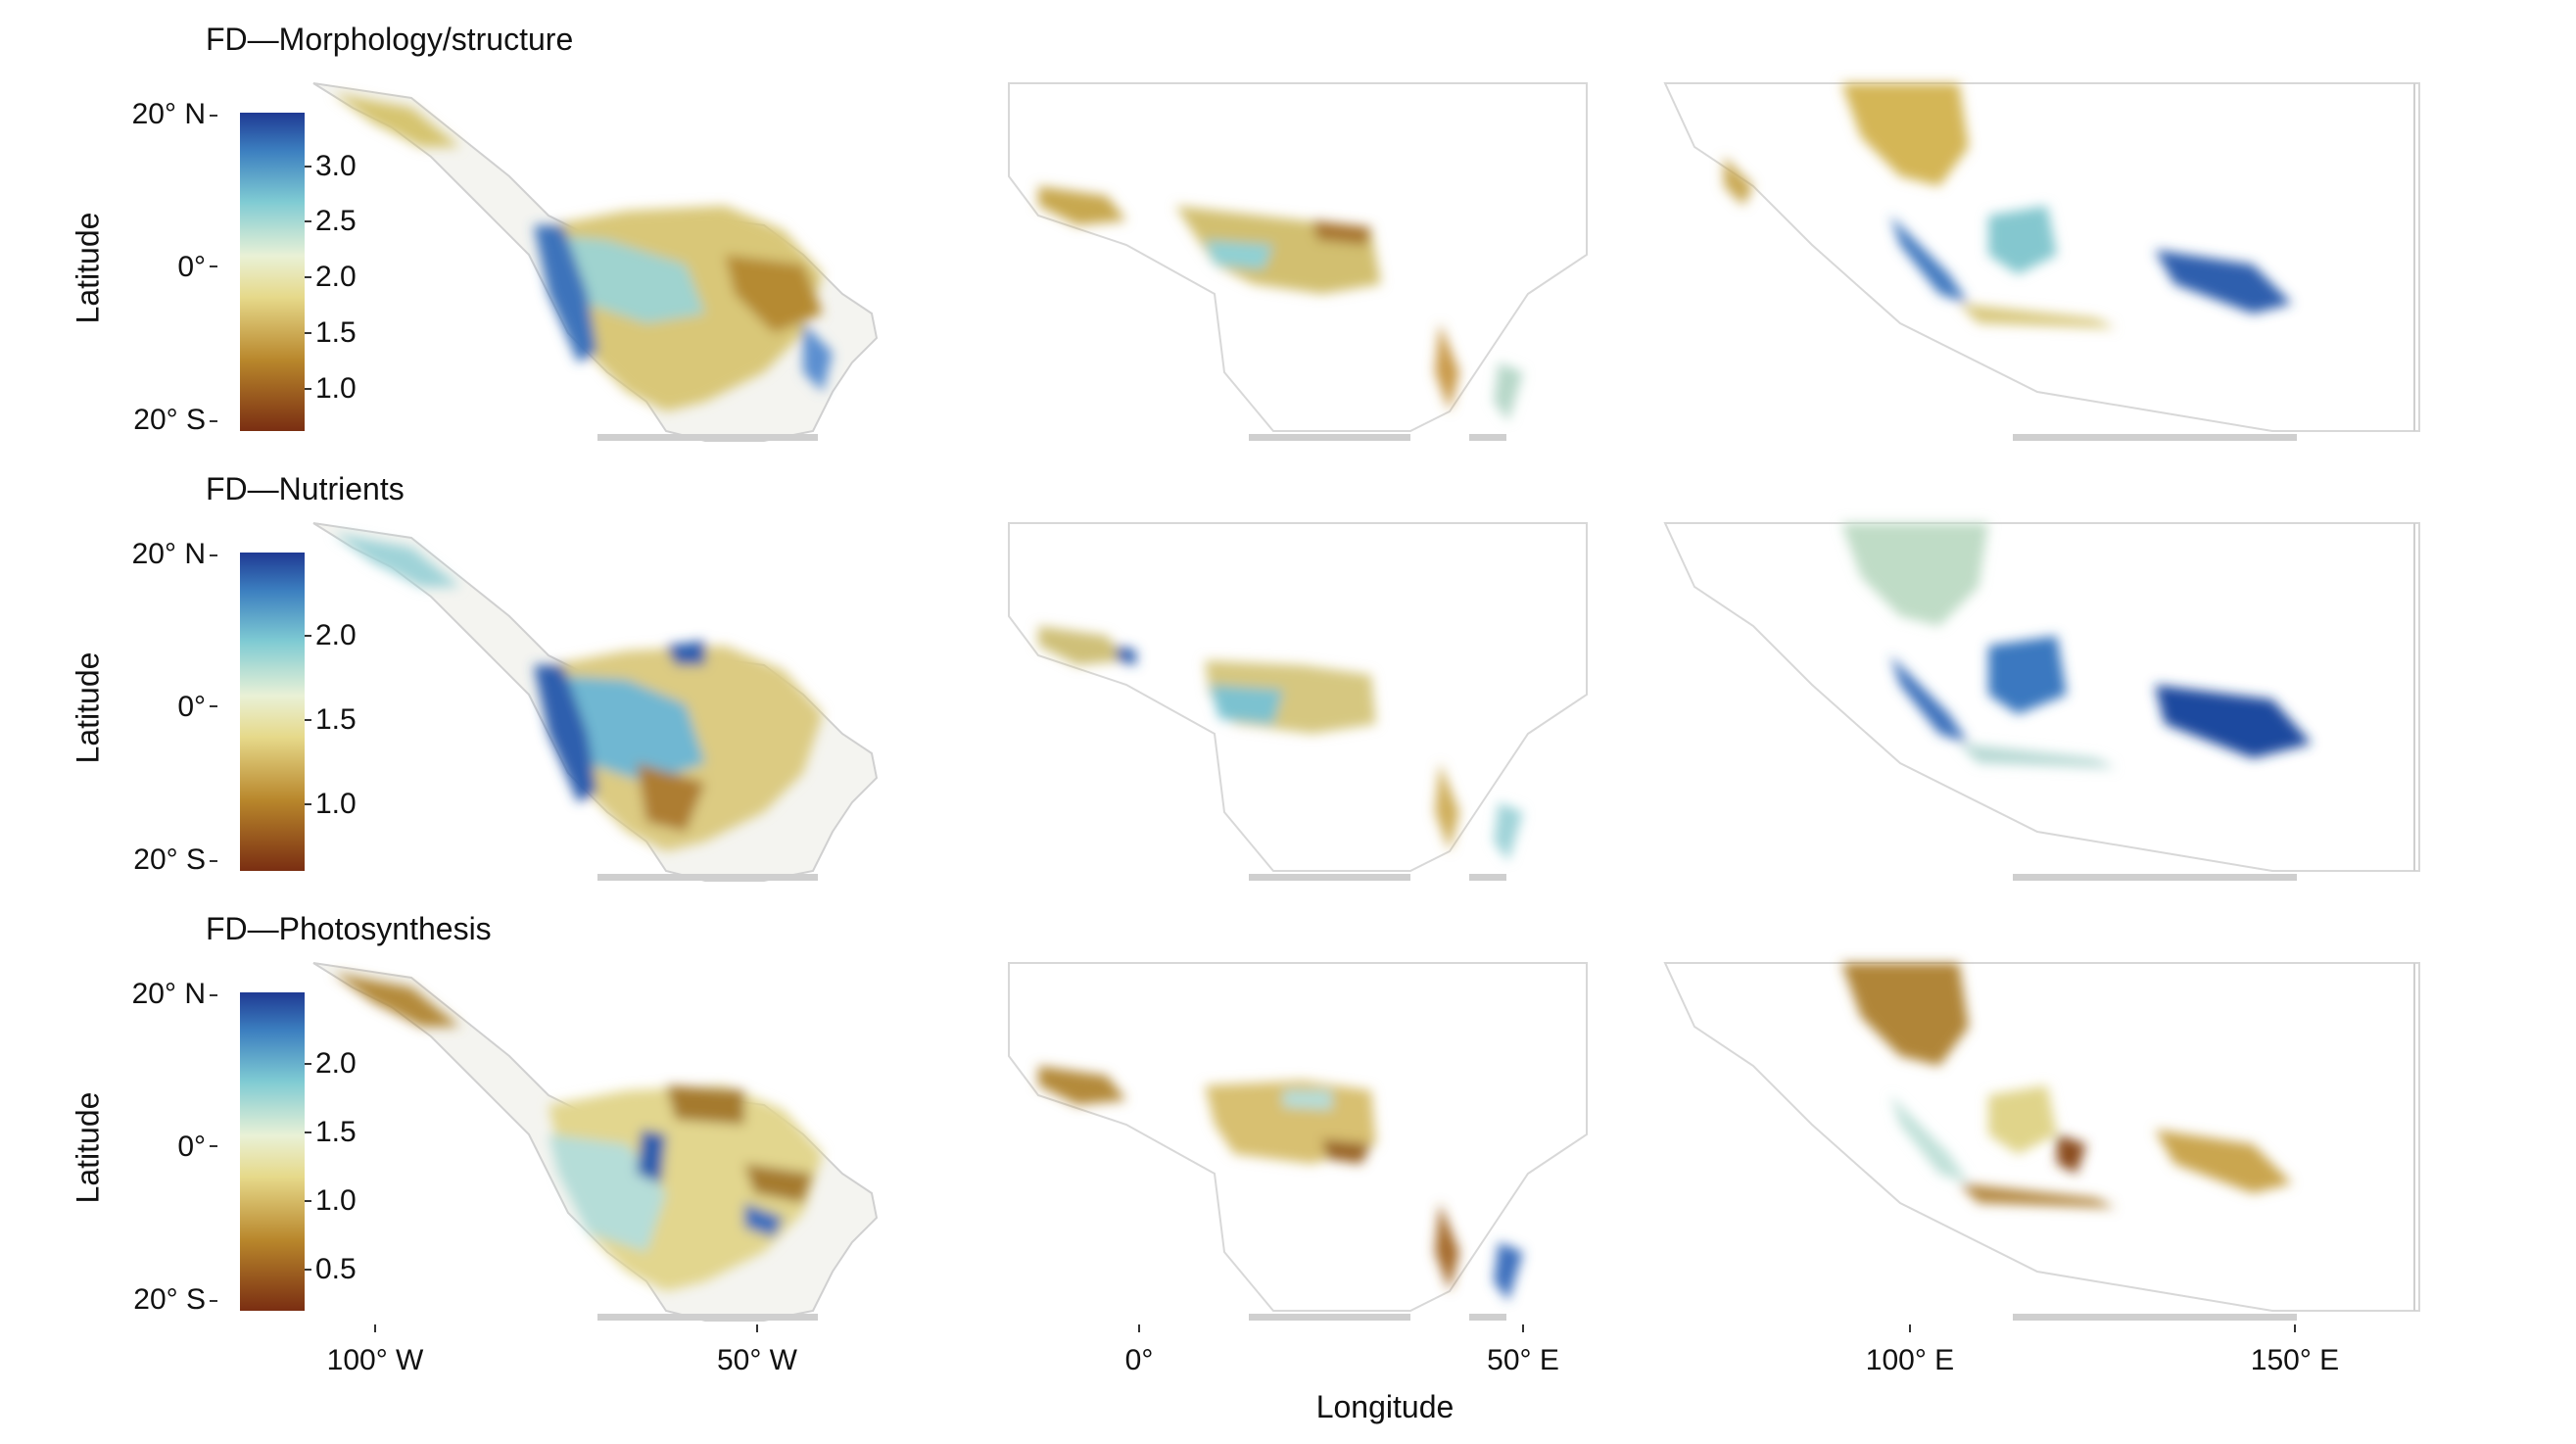  What do you see at coordinates (336, 221) in the screenshot?
I see `colorbar-tick: 2.5` at bounding box center [336, 221].